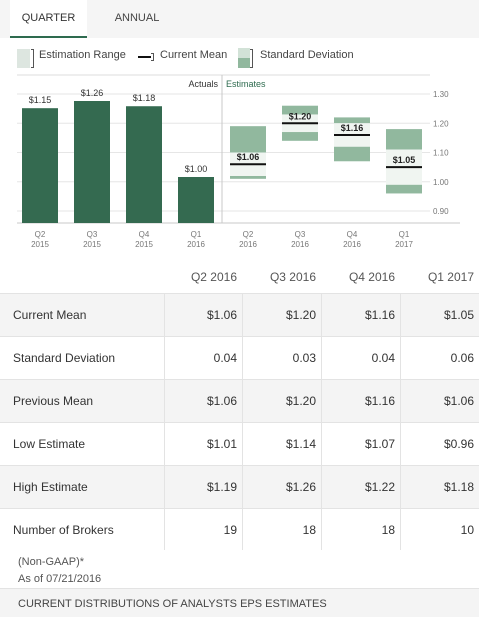 The width and height of the screenshot is (479, 617). What do you see at coordinates (300, 487) in the screenshot?
I see `table-cell: $1.26` at bounding box center [300, 487].